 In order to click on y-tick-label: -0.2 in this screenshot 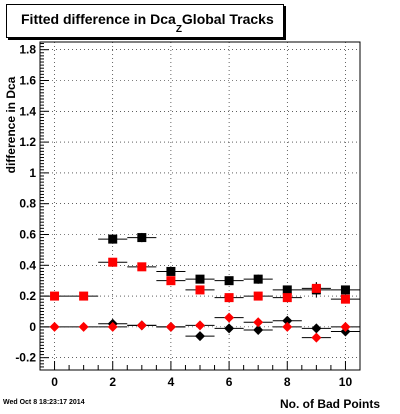, I will do `click(25, 358)`.